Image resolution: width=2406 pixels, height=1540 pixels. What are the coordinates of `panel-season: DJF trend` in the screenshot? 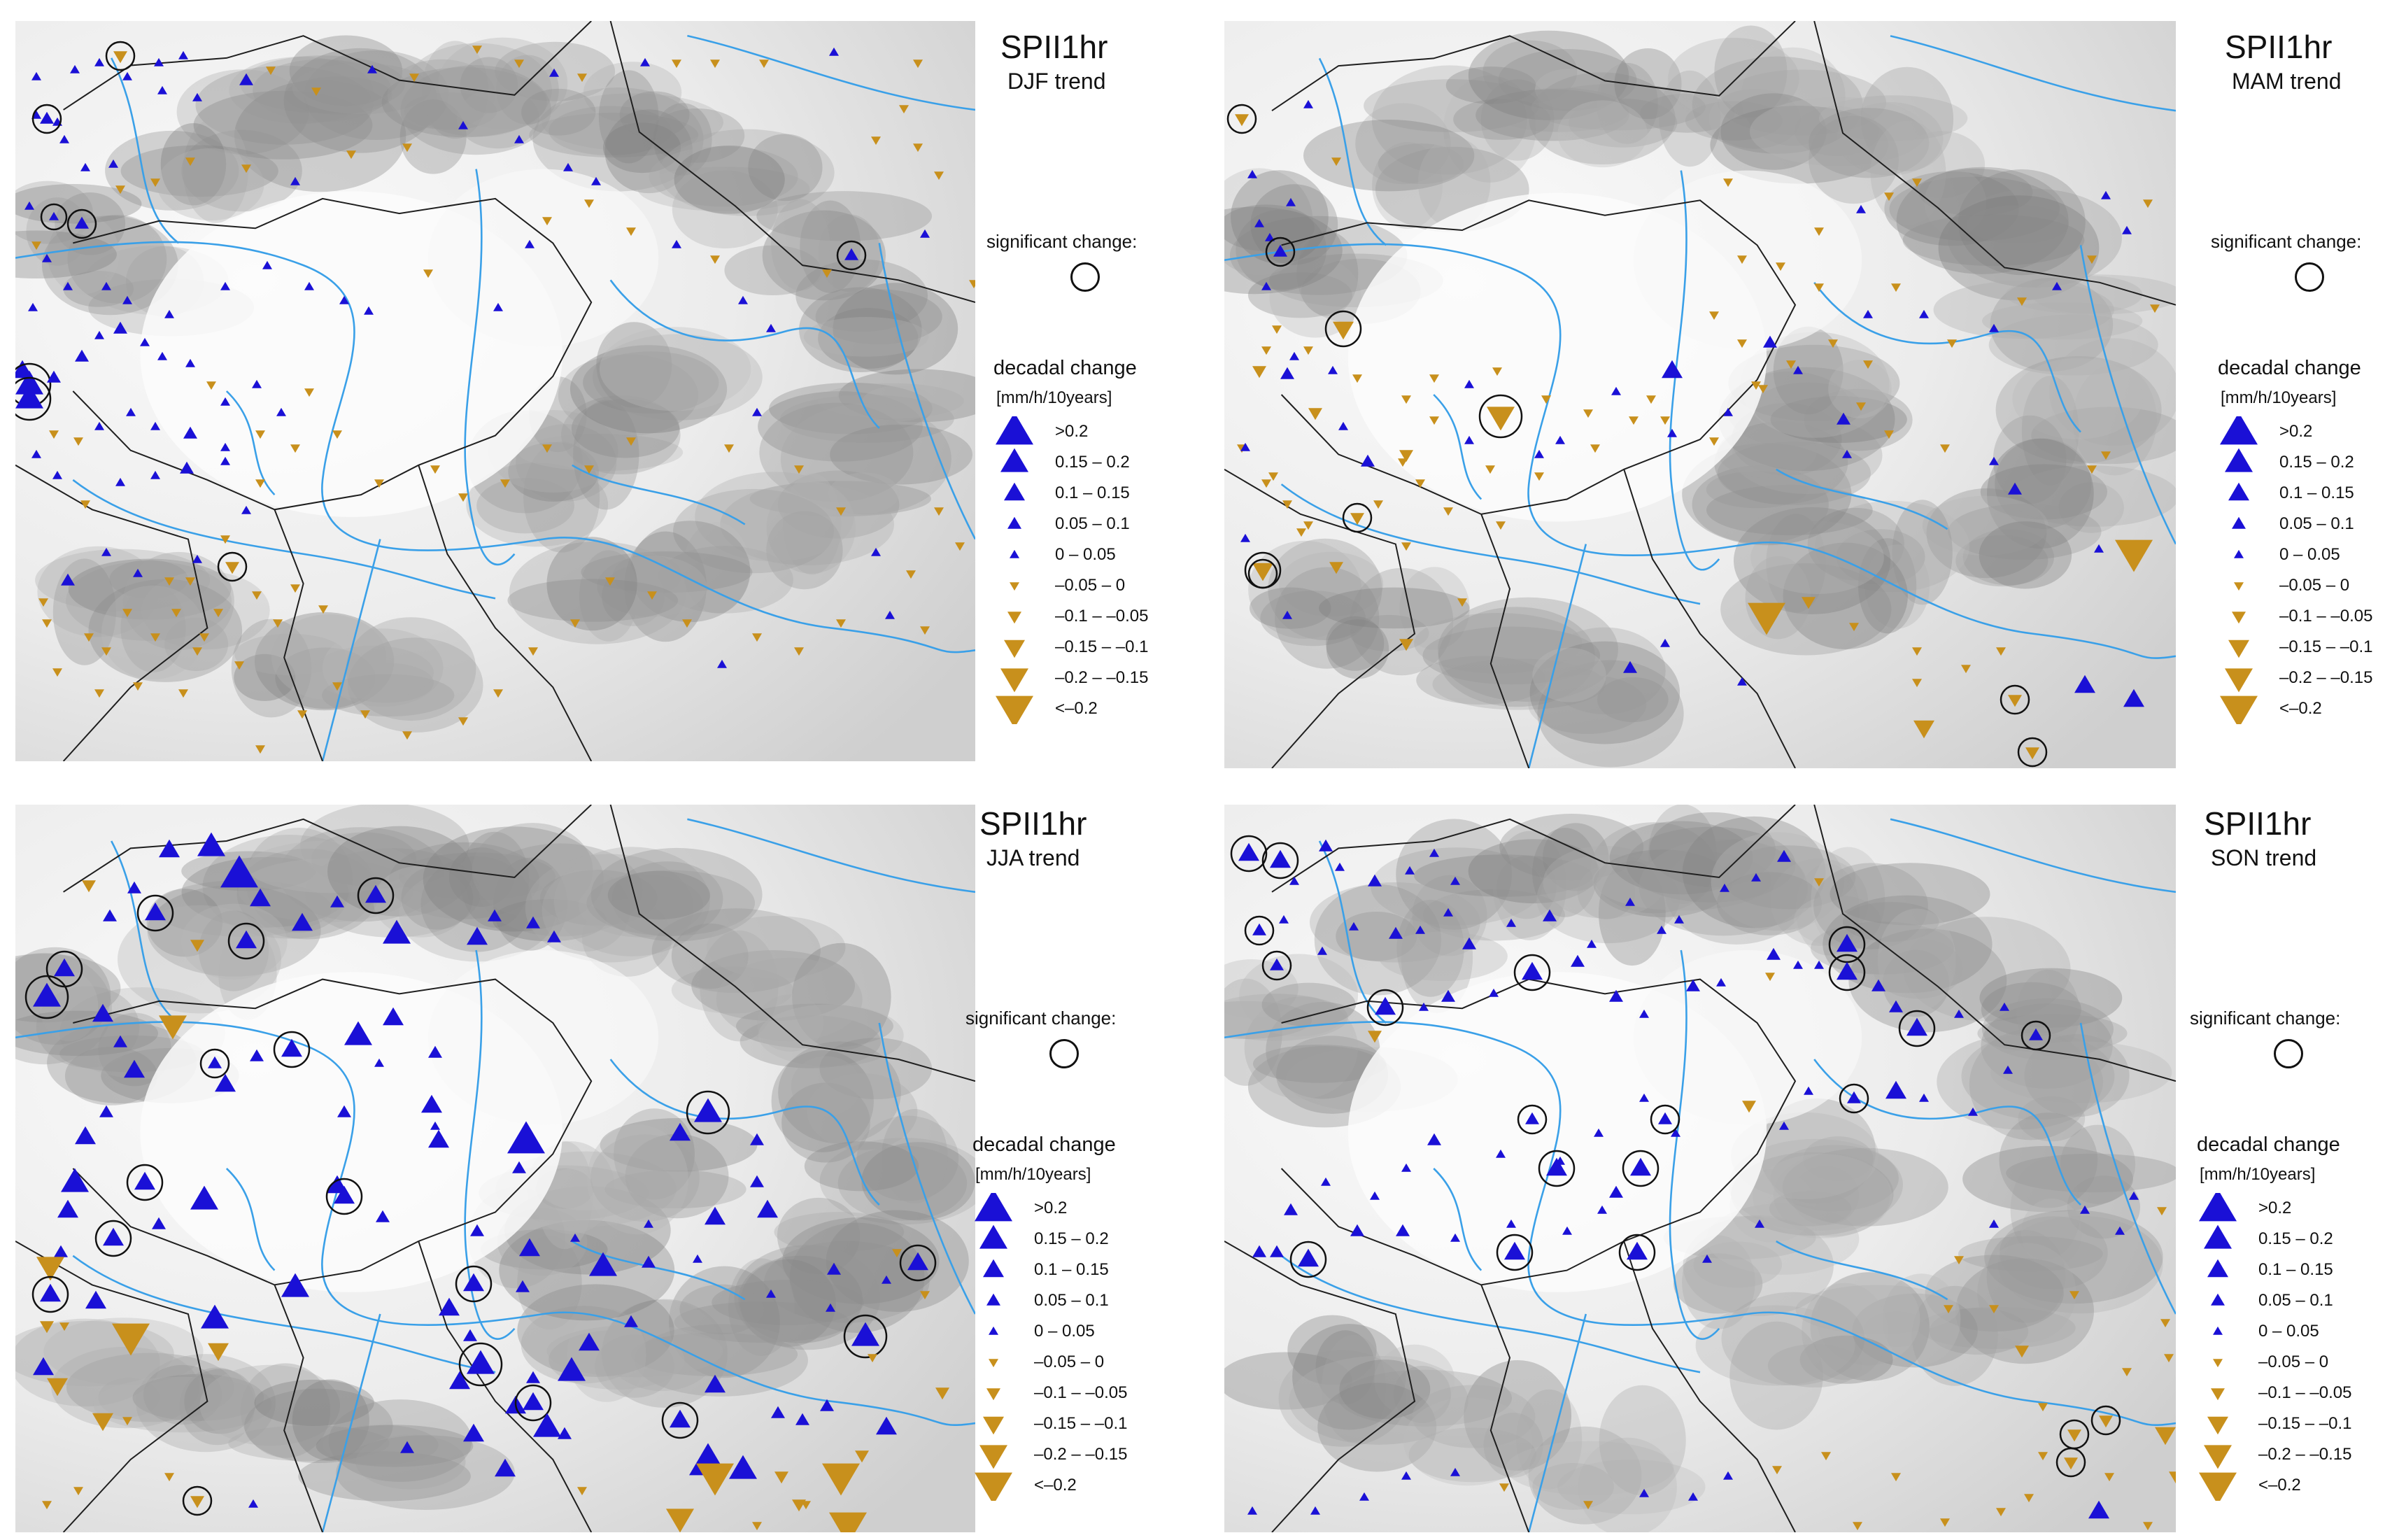 It's located at (1056, 81).